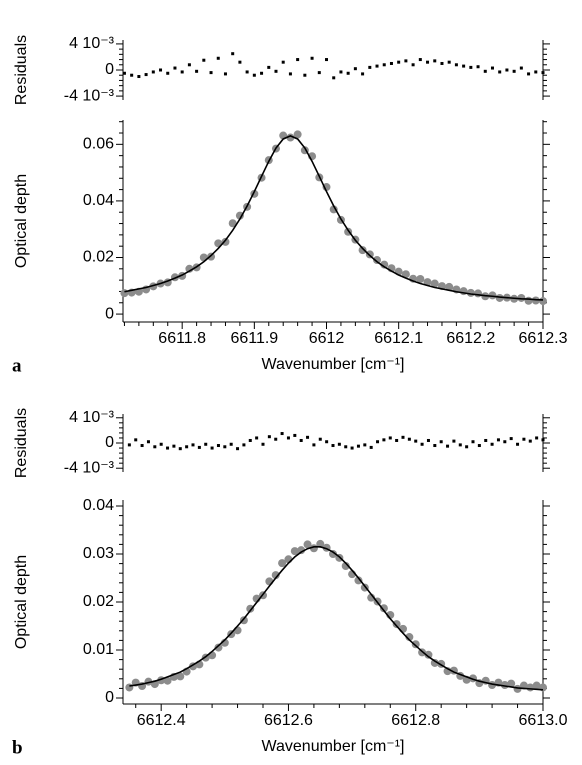  Describe the element at coordinates (98, 257) in the screenshot. I see `y-tick-label: 0.02` at that location.